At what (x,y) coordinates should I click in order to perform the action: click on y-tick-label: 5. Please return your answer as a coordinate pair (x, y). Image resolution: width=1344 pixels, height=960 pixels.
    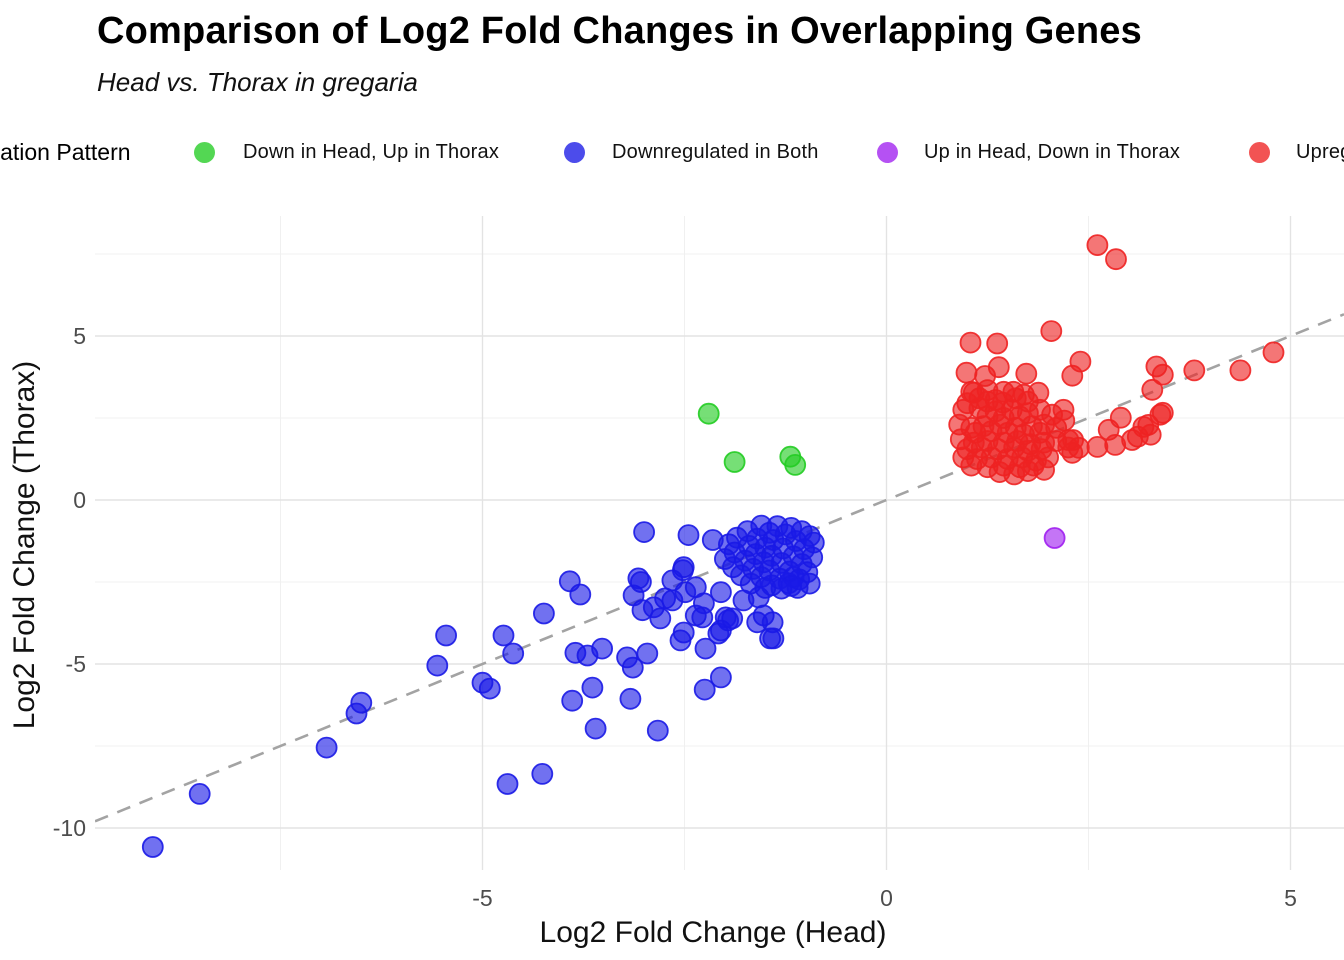
    Looking at the image, I should click on (79, 336).